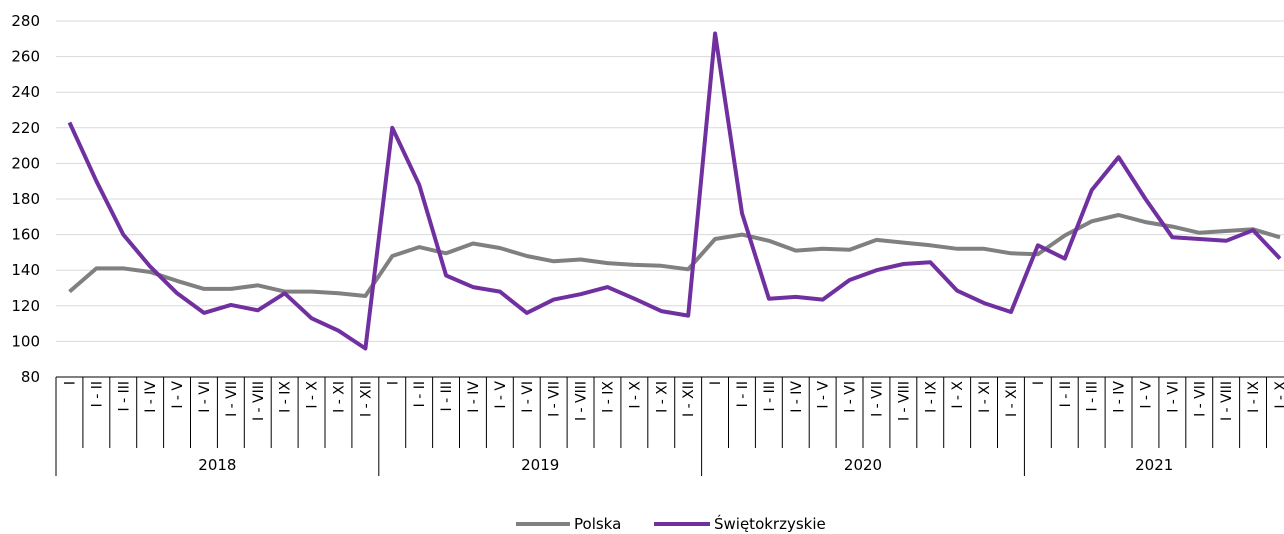  Describe the element at coordinates (25, 21) in the screenshot. I see `y-tick-label: 280` at that location.